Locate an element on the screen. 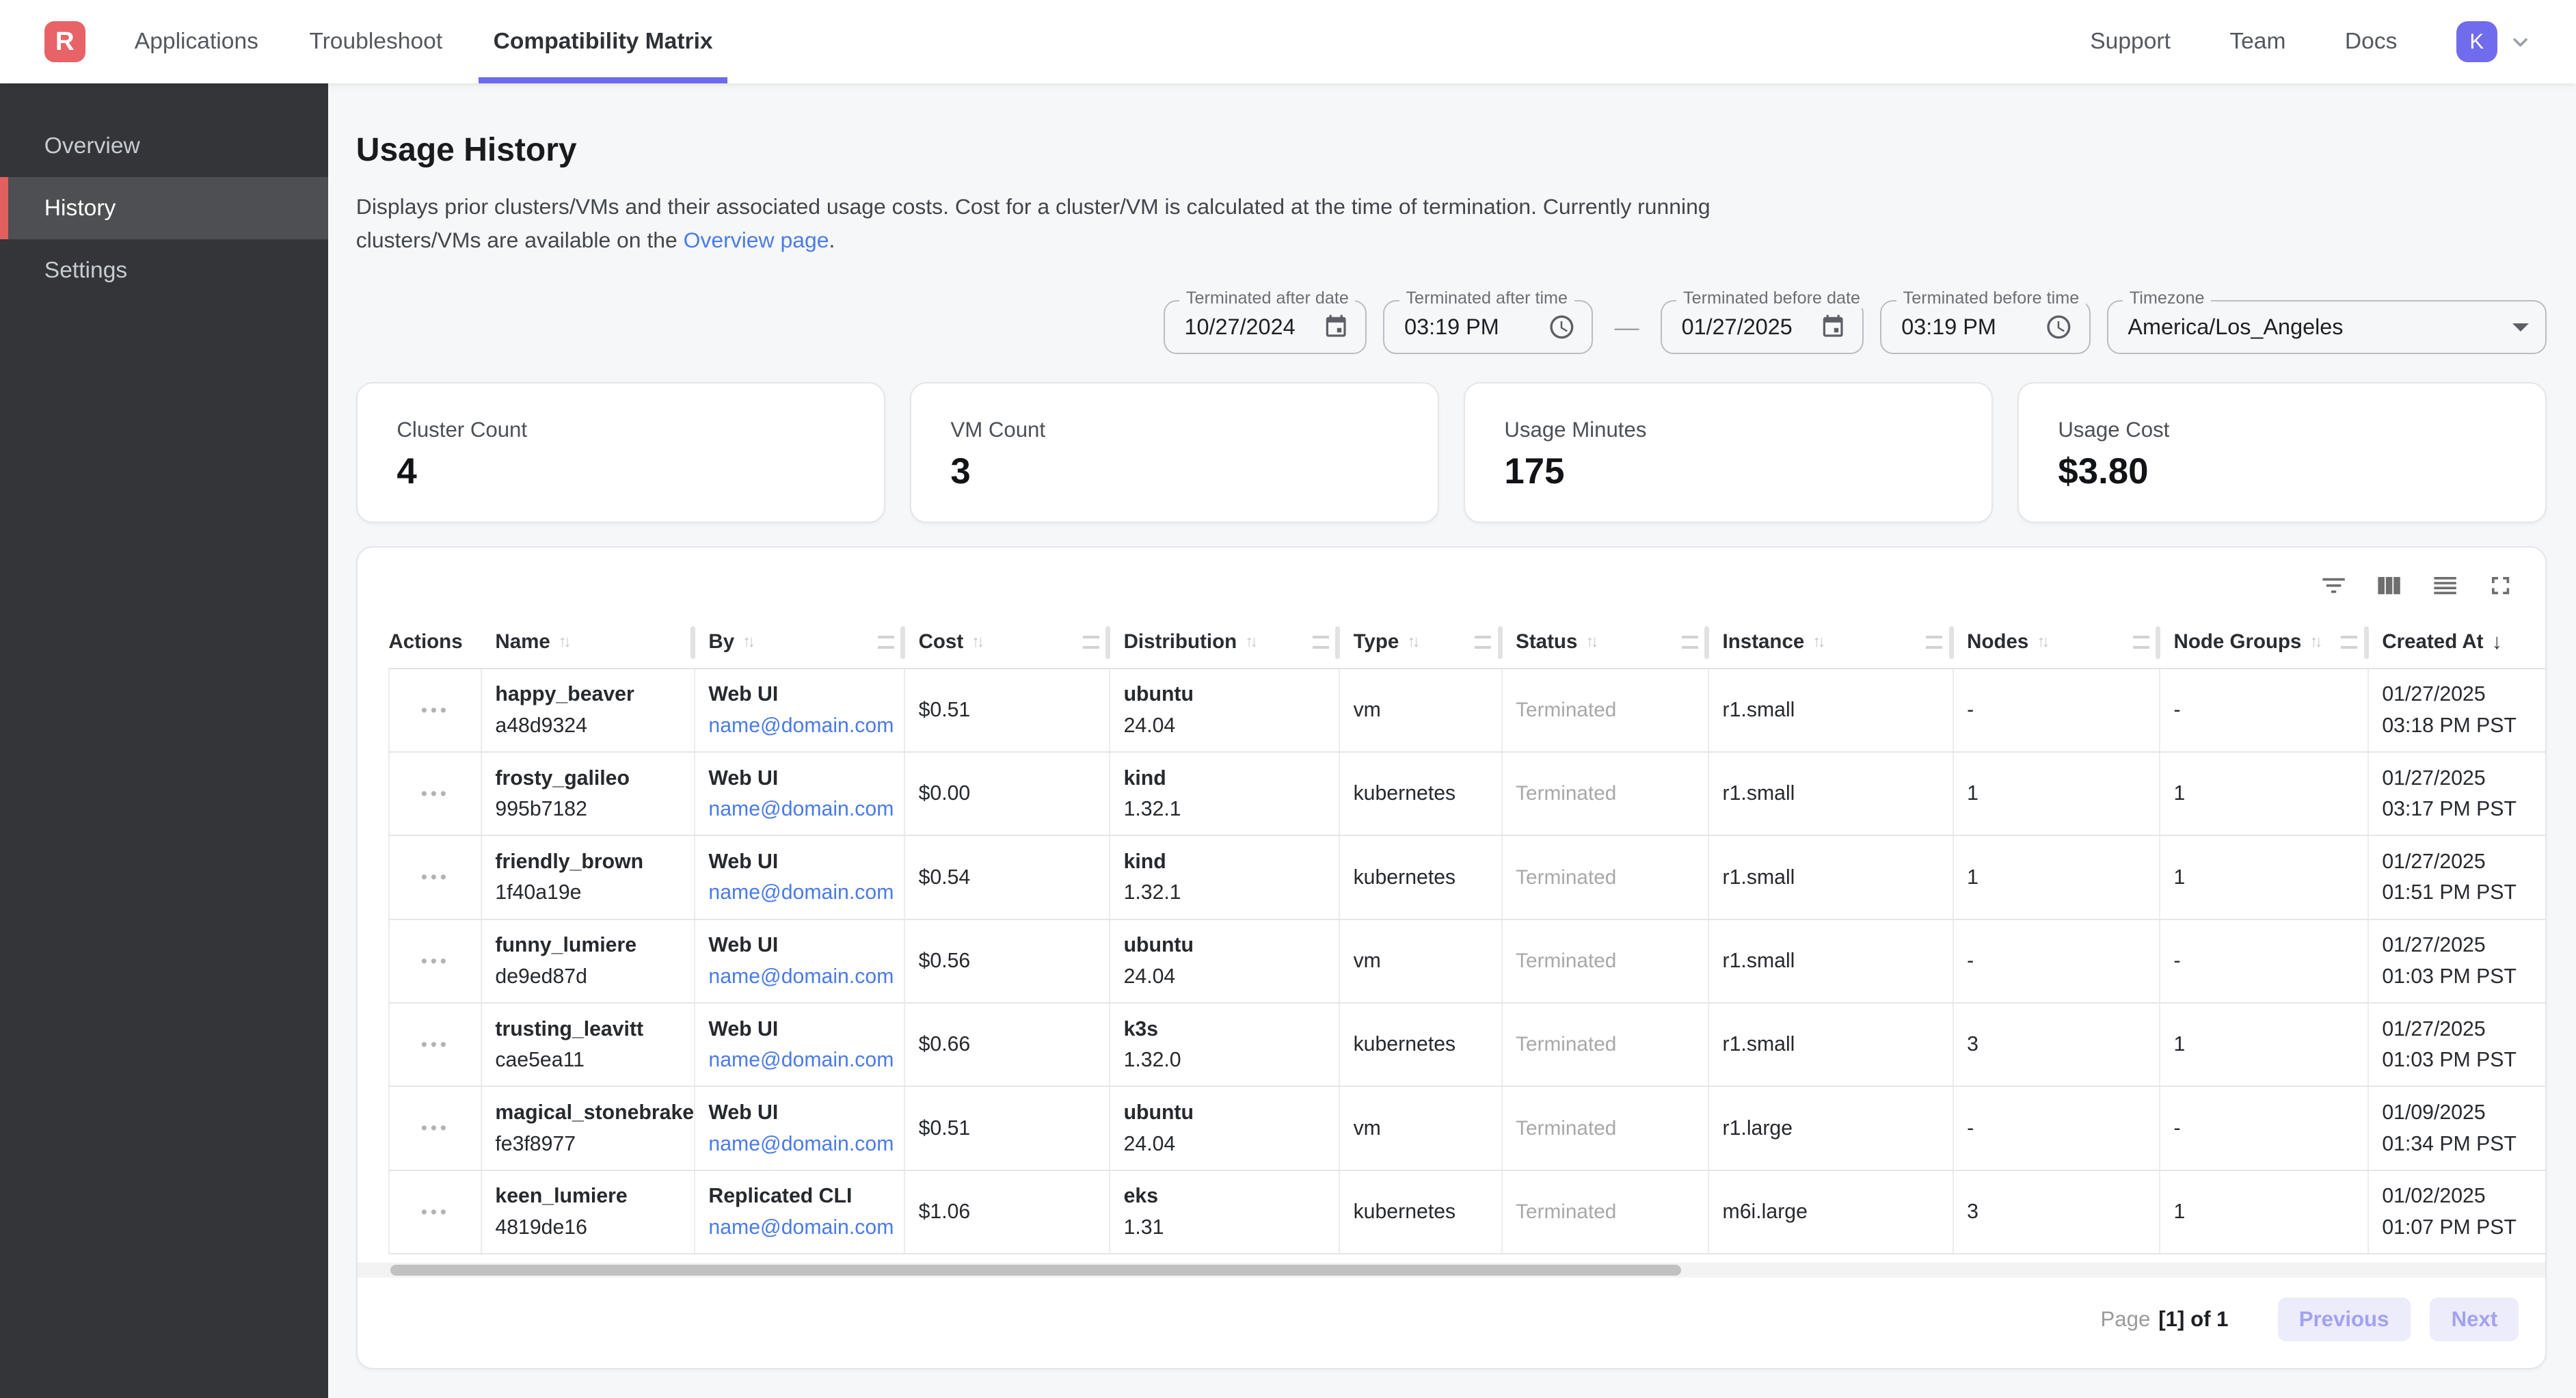 This screenshot has width=2576, height=1398. nodes-cell: 1 is located at coordinates (2057, 878).